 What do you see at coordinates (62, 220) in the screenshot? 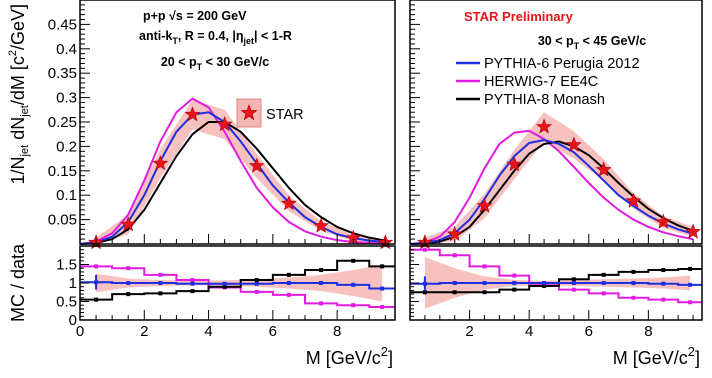
I see `y-tick-label: 0.05` at bounding box center [62, 220].